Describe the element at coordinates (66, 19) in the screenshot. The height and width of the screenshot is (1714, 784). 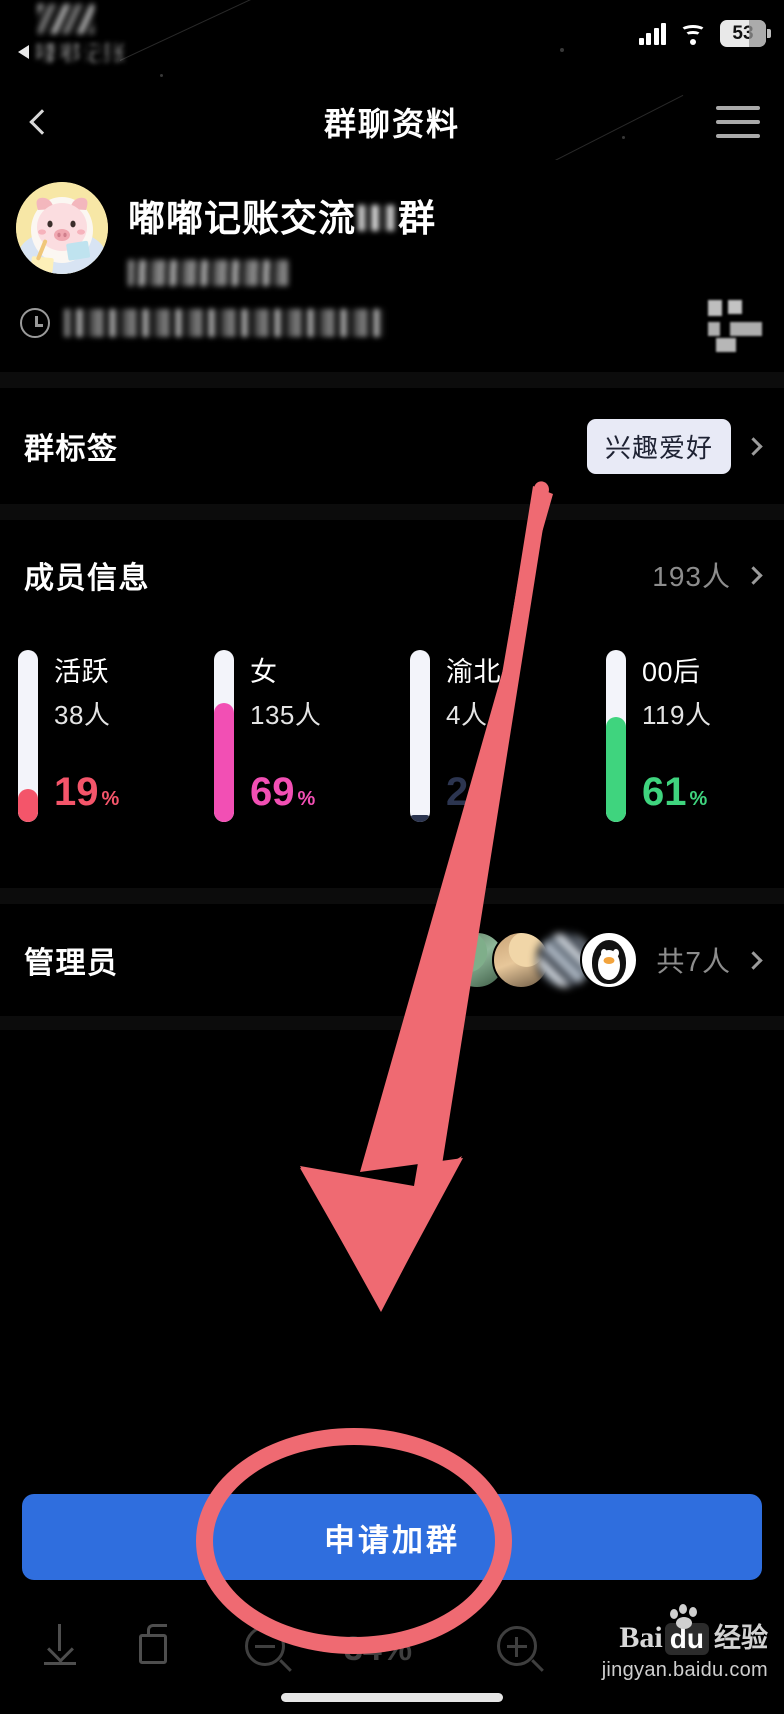
I see `status-bar-blurred-blob` at that location.